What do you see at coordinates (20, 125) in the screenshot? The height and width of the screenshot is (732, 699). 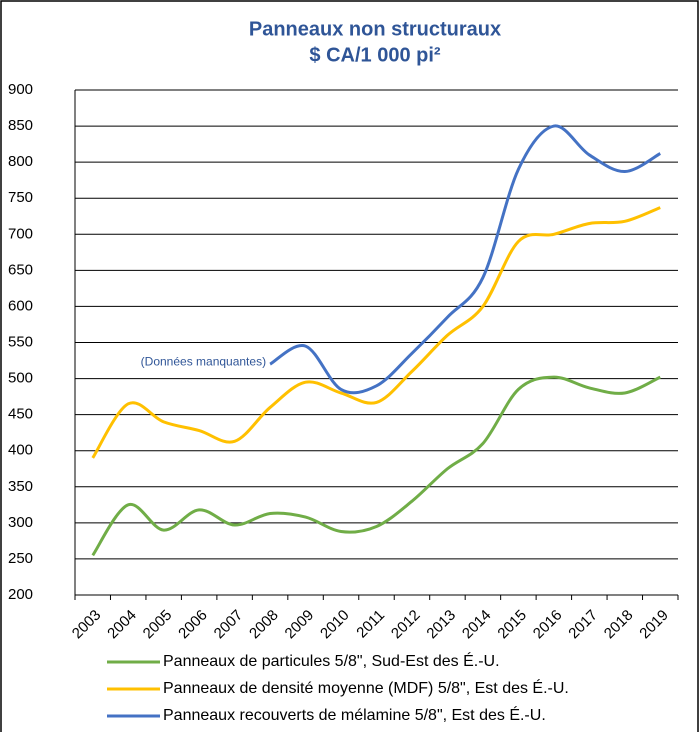 I see `y-tick-label: 850` at bounding box center [20, 125].